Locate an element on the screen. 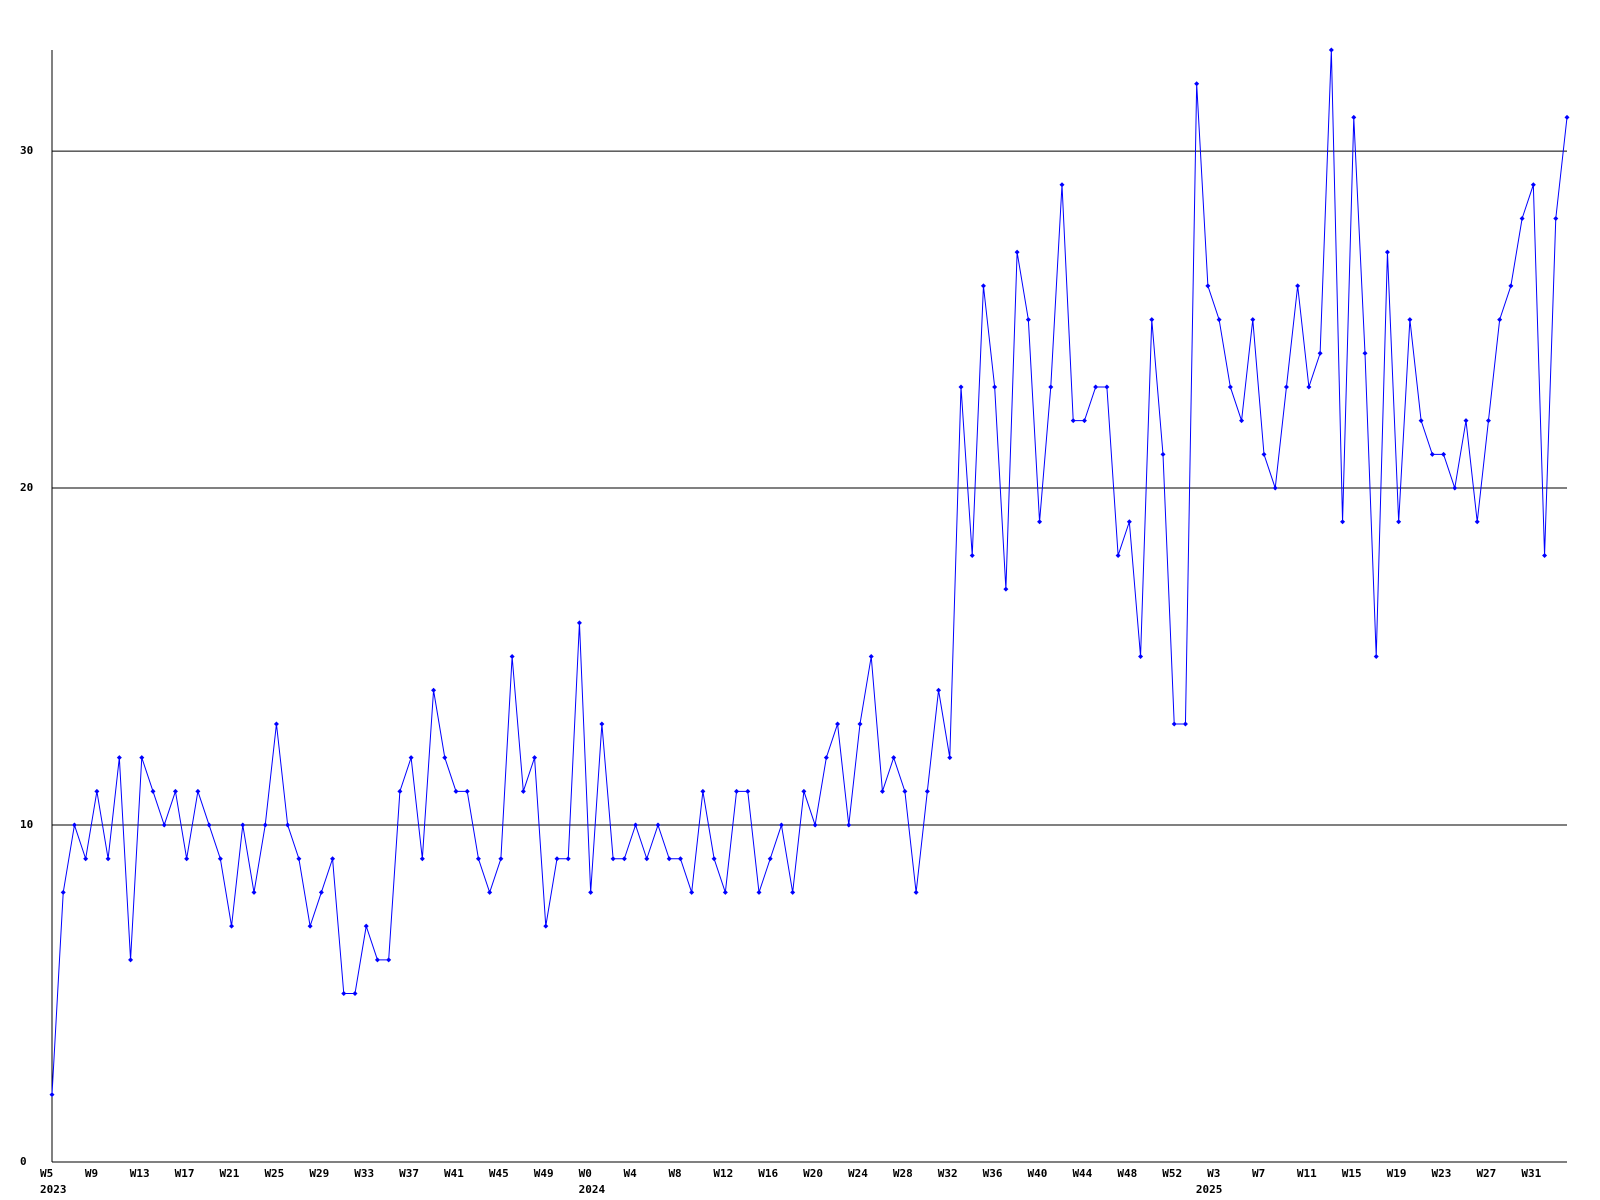 This screenshot has height=1200, width=1600. x-tick-label: W9 is located at coordinates (91, 1173).